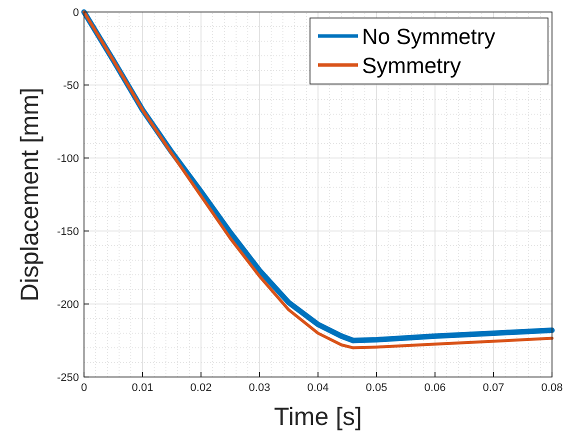 Image resolution: width=565 pixels, height=437 pixels. What do you see at coordinates (67, 232) in the screenshot?
I see `y-tick-label: -150` at bounding box center [67, 232].